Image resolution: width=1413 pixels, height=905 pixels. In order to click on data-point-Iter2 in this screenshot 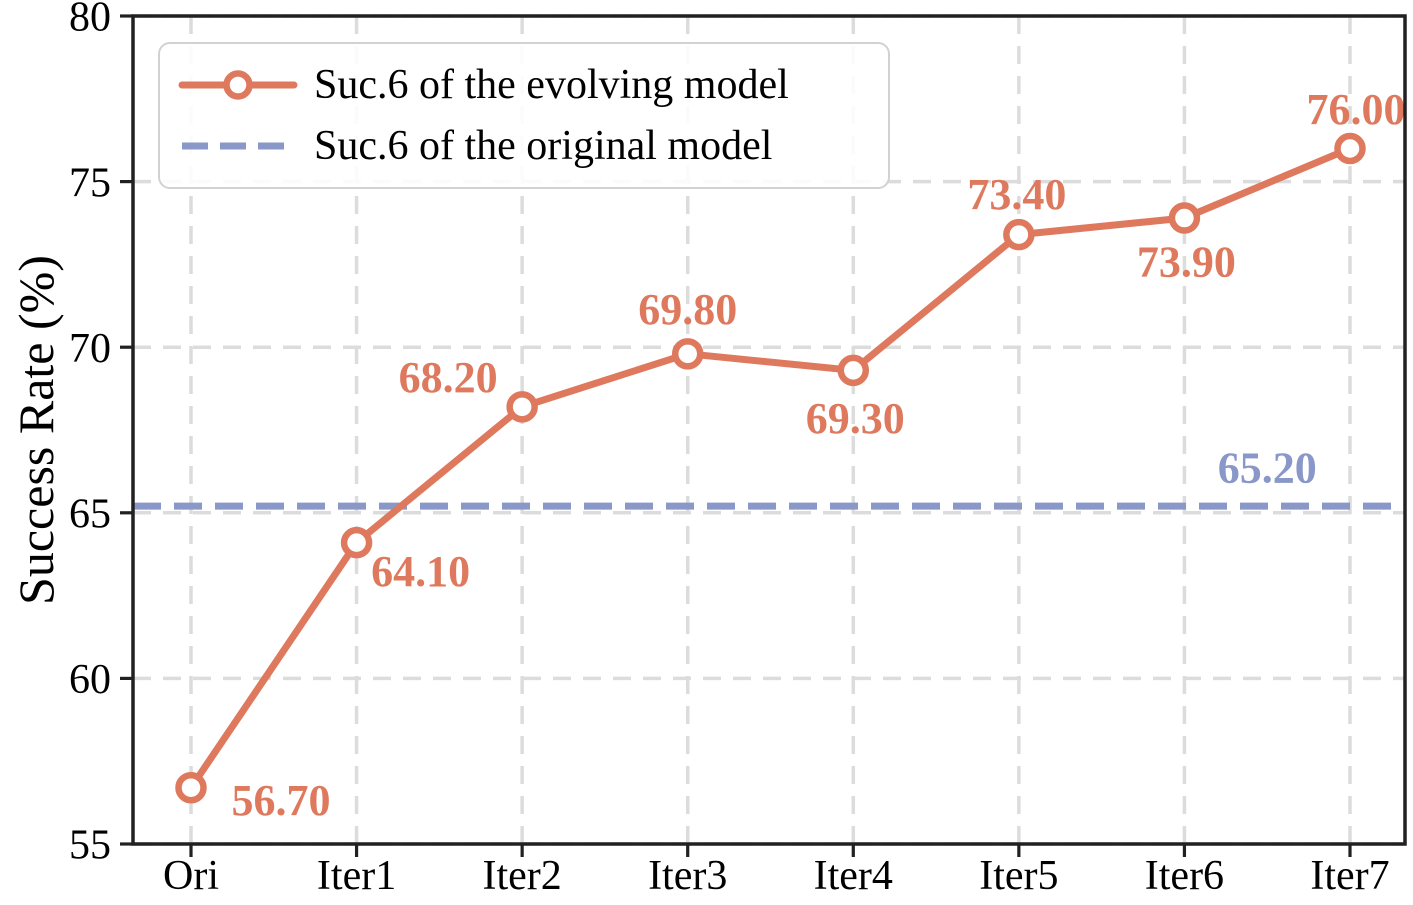, I will do `click(522, 407)`.